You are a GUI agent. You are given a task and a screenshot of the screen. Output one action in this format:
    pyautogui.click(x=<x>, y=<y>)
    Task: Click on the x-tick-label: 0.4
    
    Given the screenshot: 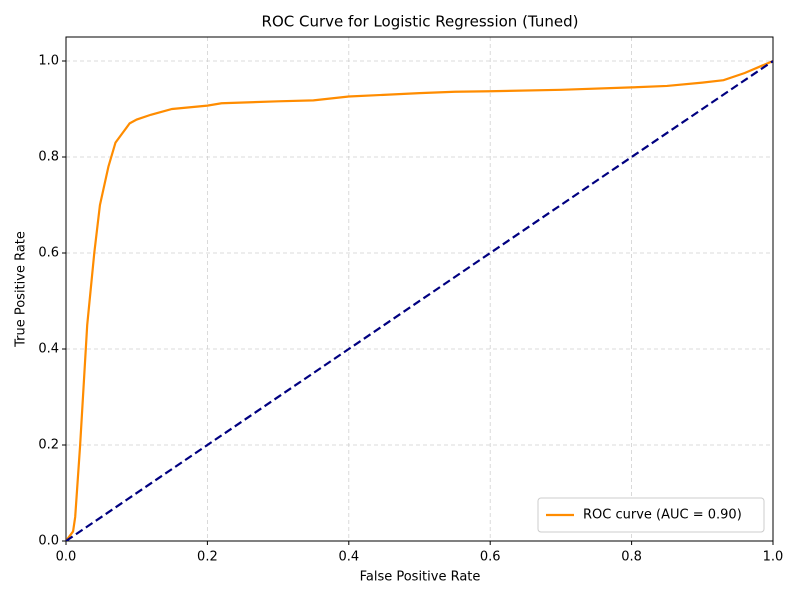 What is the action you would take?
    pyautogui.click(x=348, y=557)
    